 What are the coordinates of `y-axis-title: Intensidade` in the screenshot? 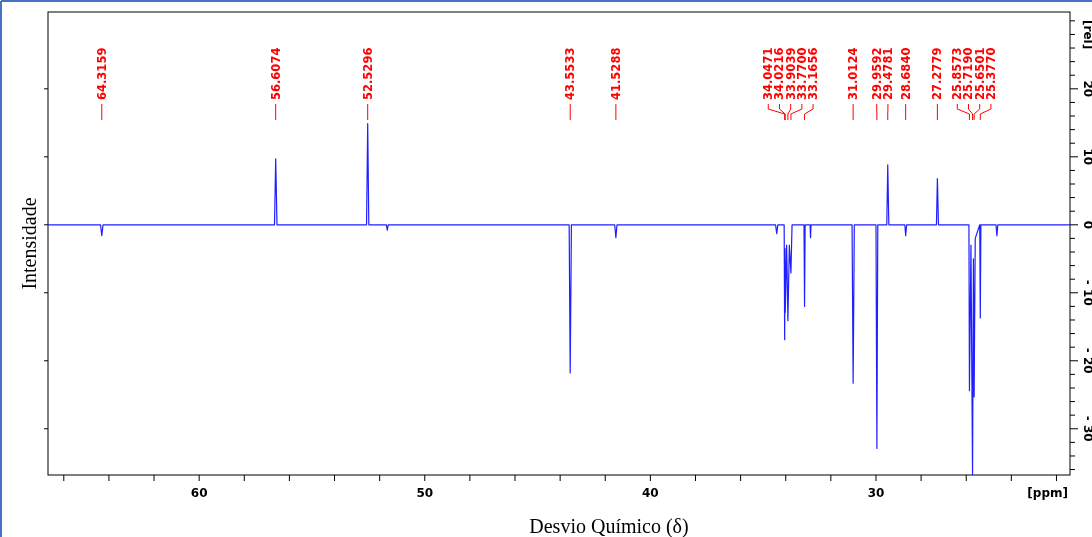 It's located at (29, 243).